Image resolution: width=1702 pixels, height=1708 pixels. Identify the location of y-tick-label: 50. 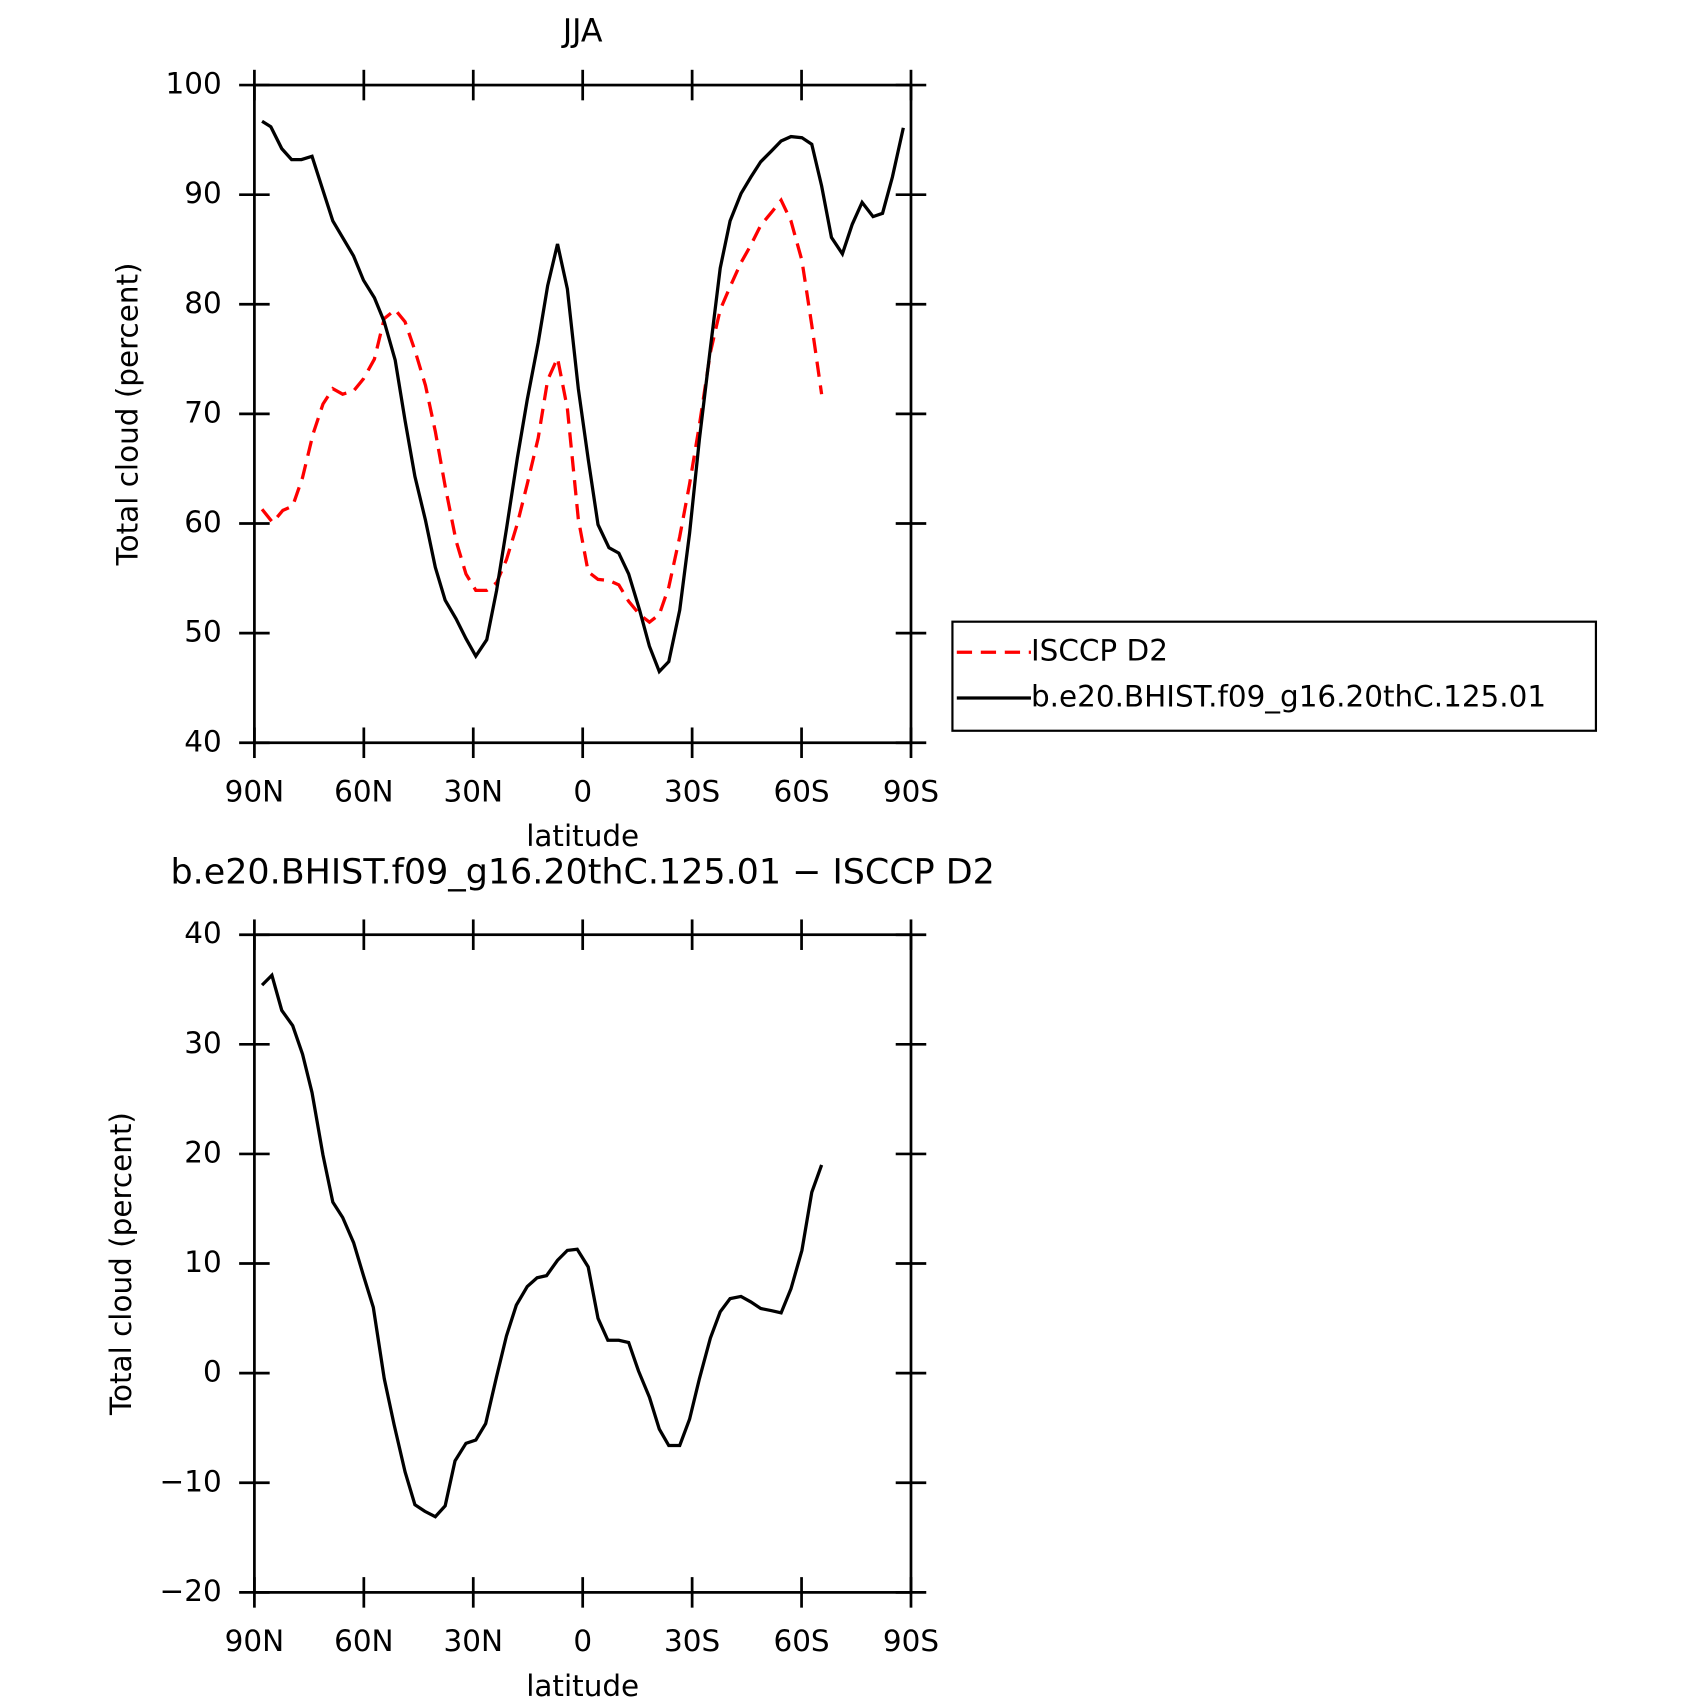
(202, 632).